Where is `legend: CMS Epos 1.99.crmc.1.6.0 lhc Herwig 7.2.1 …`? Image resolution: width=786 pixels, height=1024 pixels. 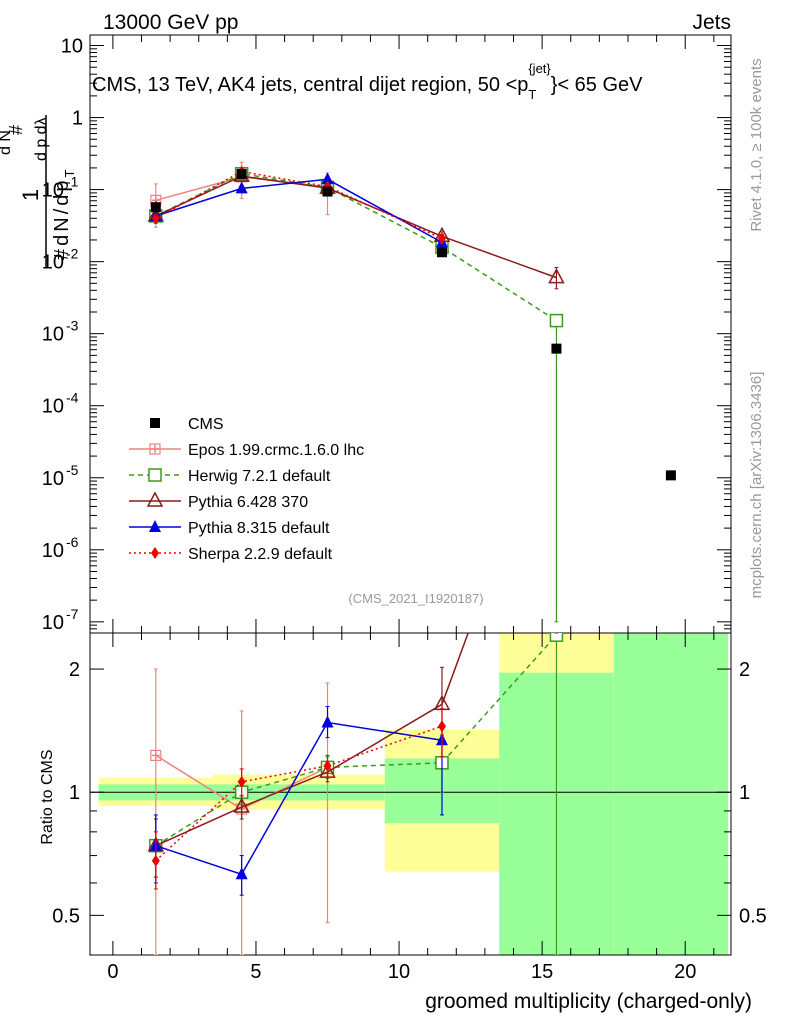
legend: CMS Epos 1.99.crmc.1.6.0 lhc Herwig 7.2.1 … is located at coordinates (246, 489).